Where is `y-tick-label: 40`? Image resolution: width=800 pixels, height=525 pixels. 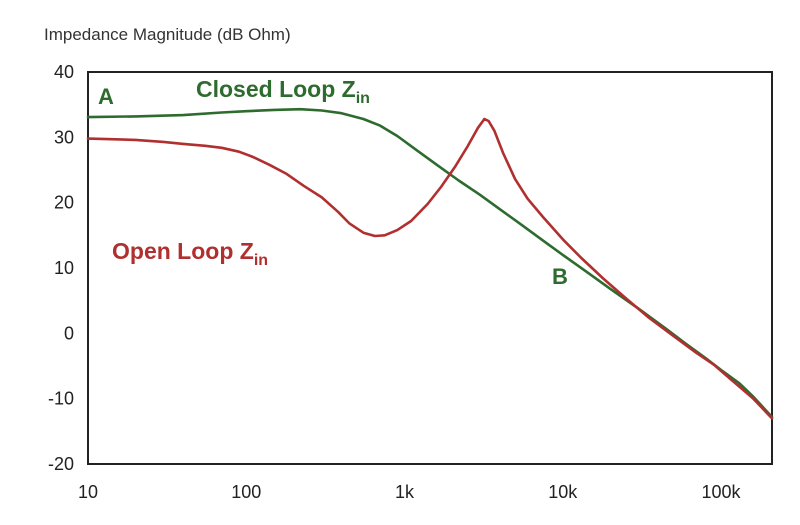
y-tick-label: 40 is located at coordinates (64, 72).